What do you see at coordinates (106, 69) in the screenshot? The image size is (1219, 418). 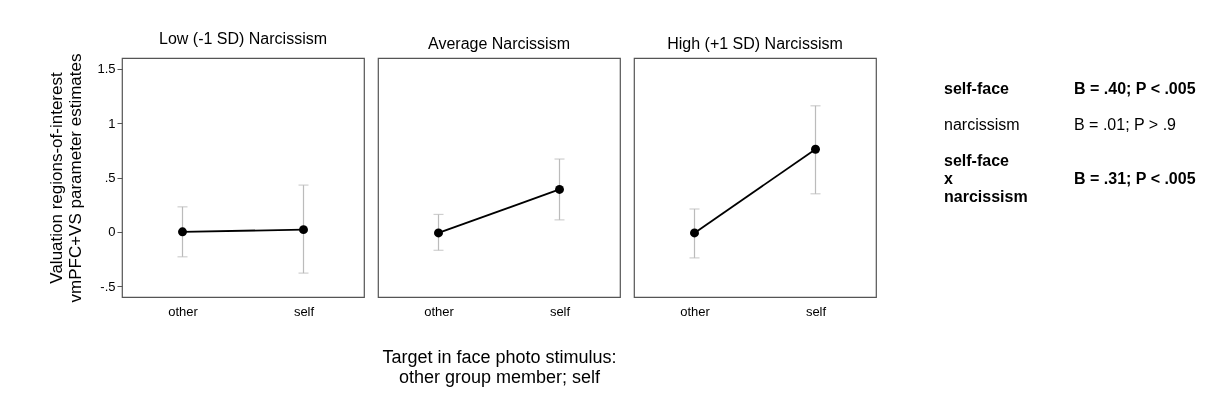 I see `y-tick-label: 1.5` at bounding box center [106, 69].